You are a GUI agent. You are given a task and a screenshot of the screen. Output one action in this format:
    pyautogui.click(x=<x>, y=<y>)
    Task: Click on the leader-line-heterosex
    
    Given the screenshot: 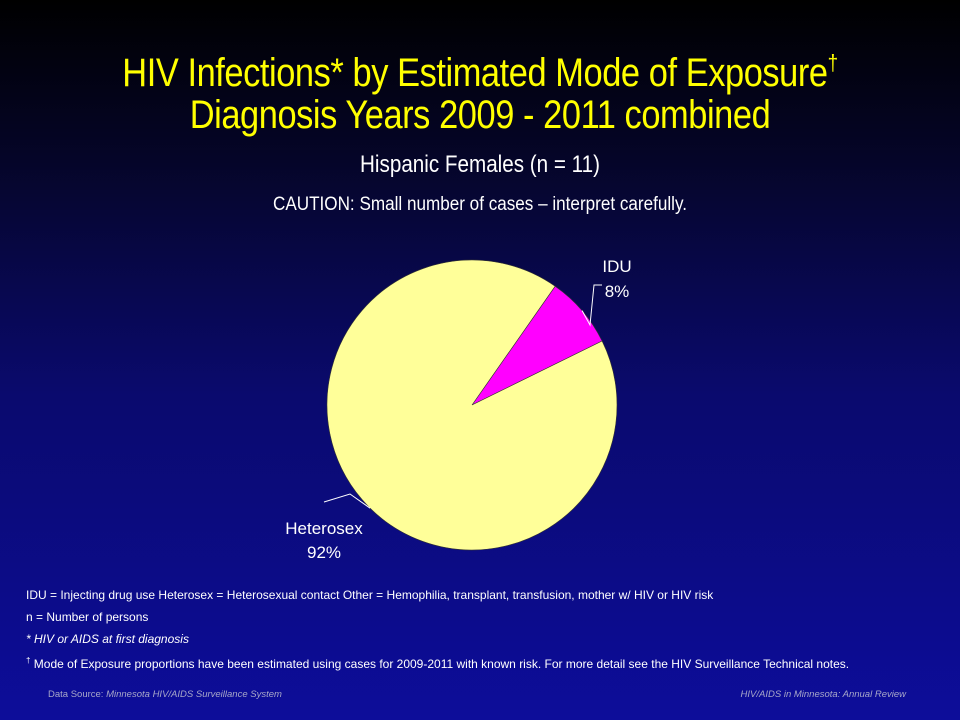 What is the action you would take?
    pyautogui.click(x=347, y=501)
    